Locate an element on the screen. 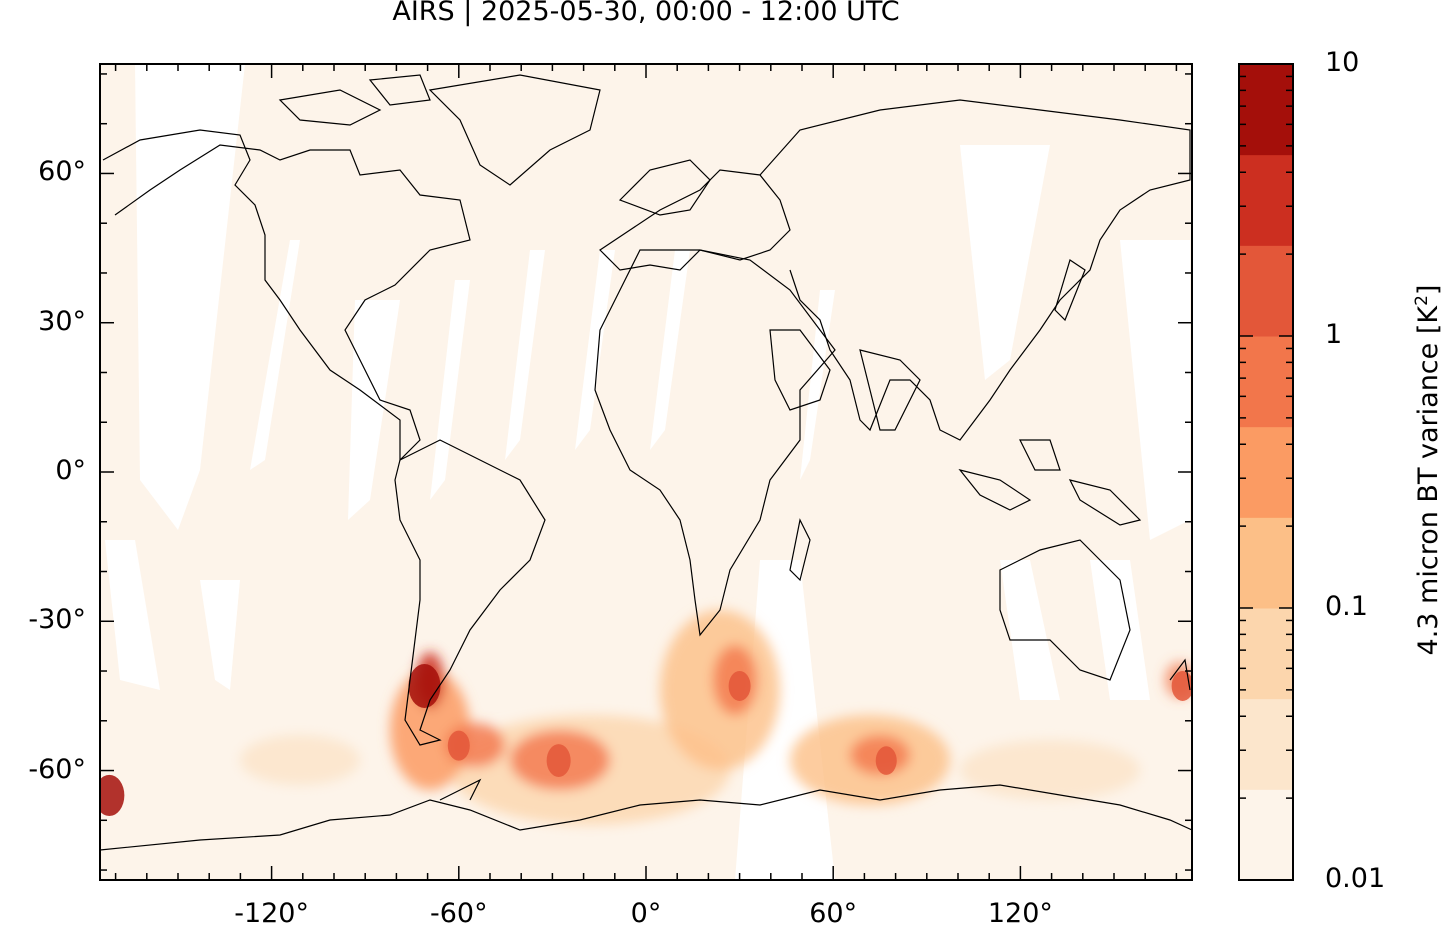  colorbar-tick-label: 1 is located at coordinates (1334, 334).